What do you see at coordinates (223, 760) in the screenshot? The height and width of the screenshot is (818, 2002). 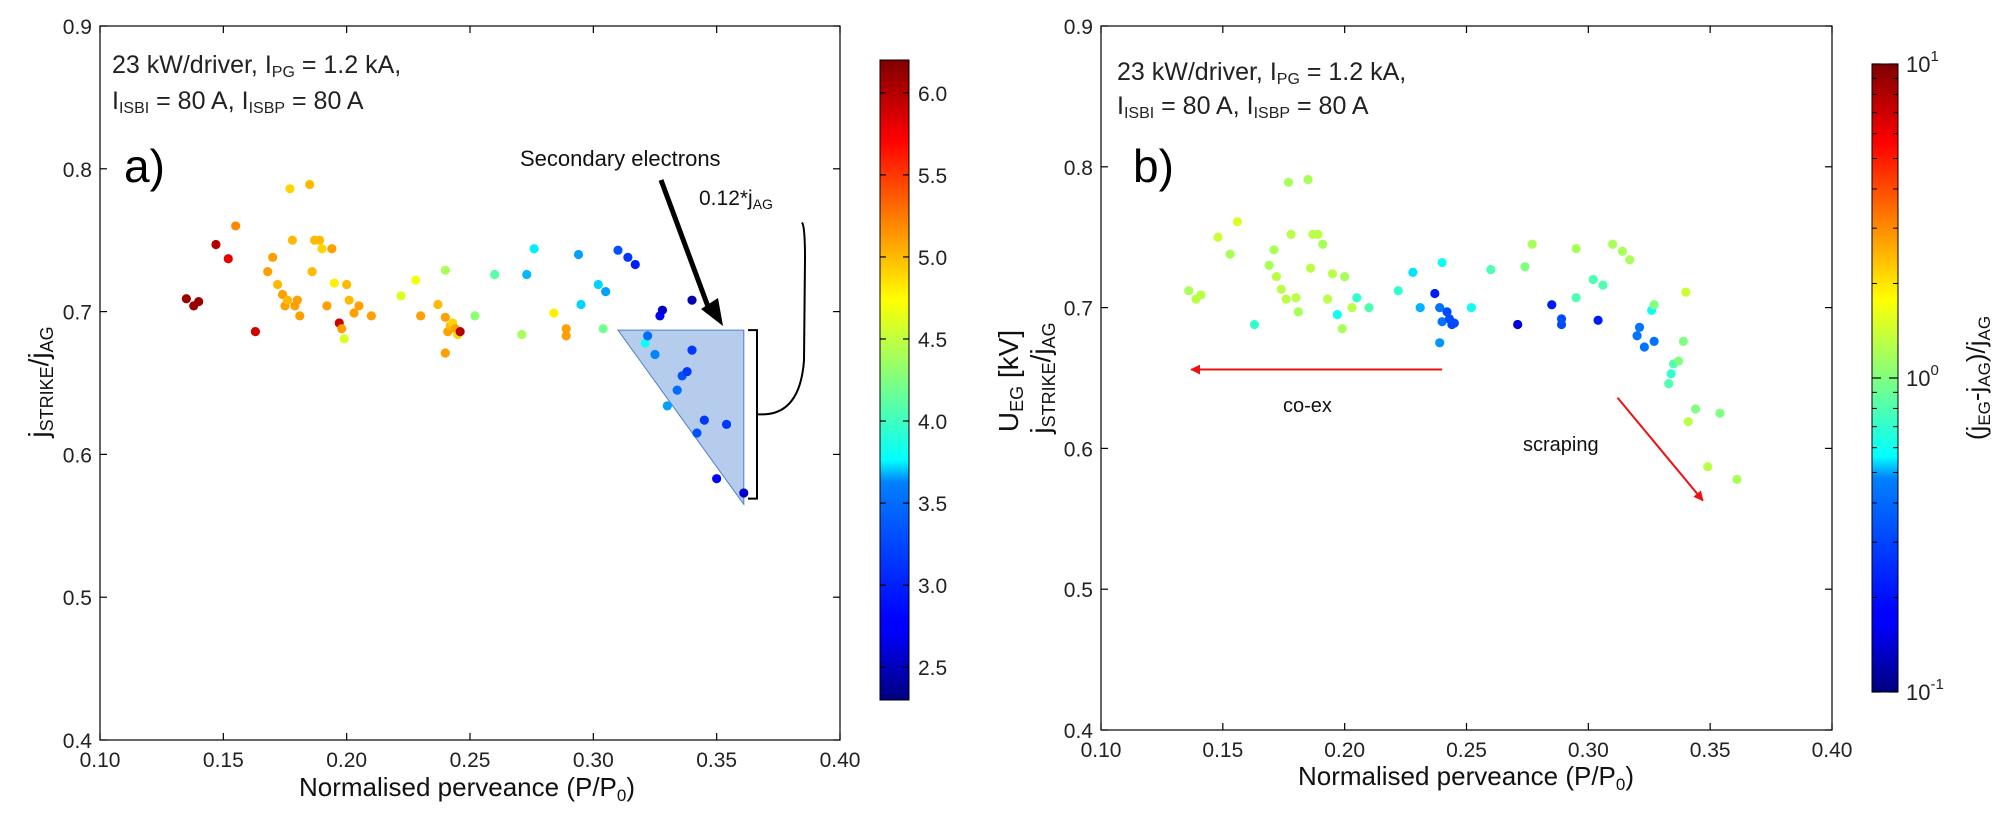 I see `panel-a-x-tick-label: 0.15` at bounding box center [223, 760].